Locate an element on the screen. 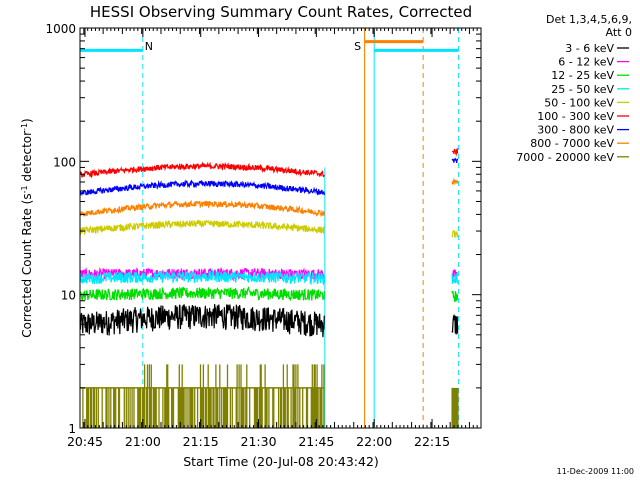 The height and width of the screenshot is (480, 640). legend-label-7: 800 - 7000 keV is located at coordinates (572, 143).